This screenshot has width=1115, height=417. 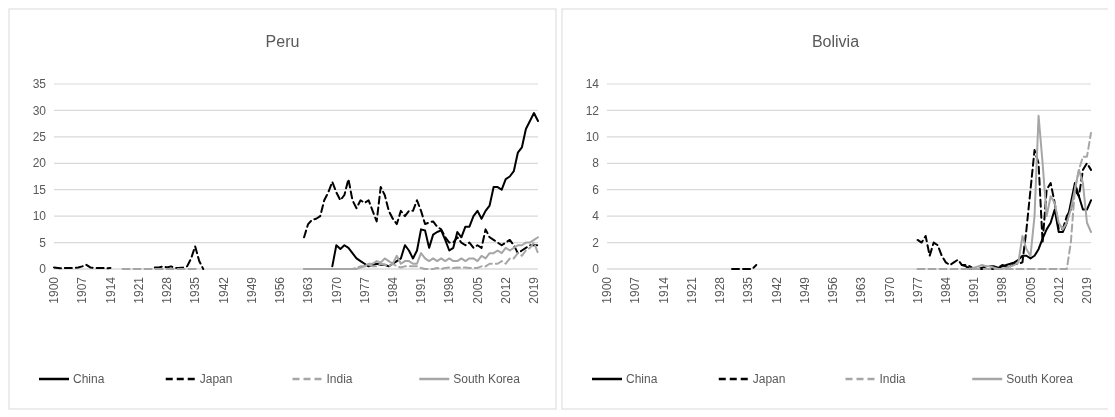 I want to click on y-tick-label: 5, so click(x=43, y=242).